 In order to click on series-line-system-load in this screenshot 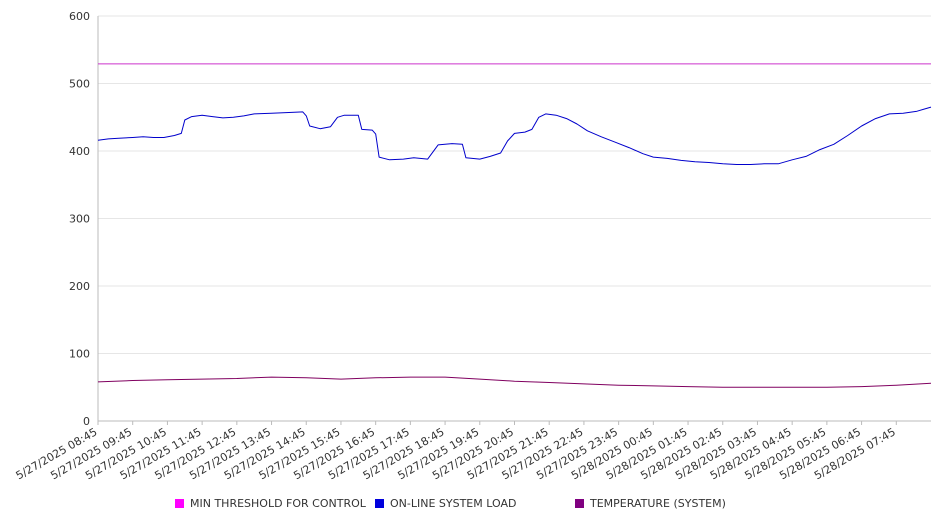, I will do `click(514, 135)`.